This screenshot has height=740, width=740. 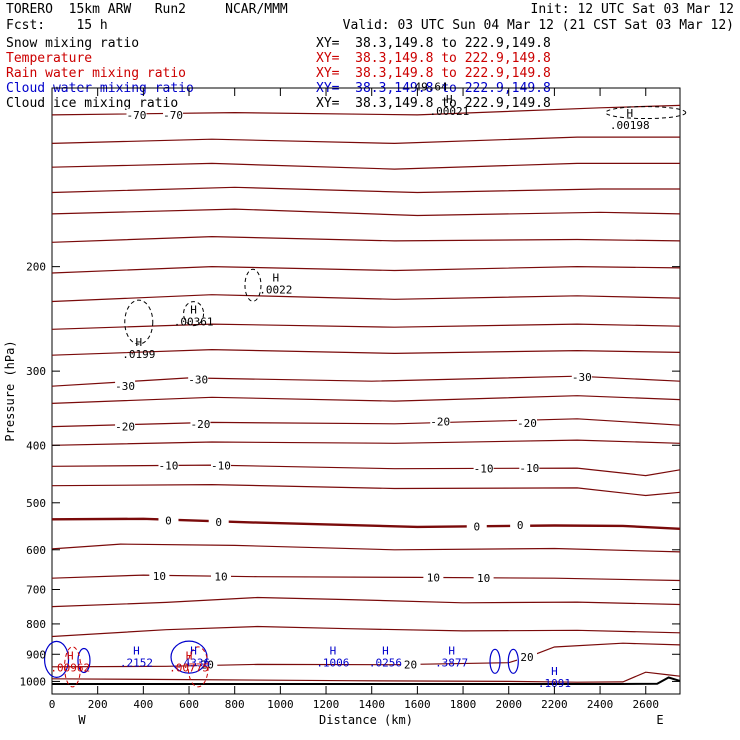 I want to click on y-tick-label: 400, so click(x=36, y=445).